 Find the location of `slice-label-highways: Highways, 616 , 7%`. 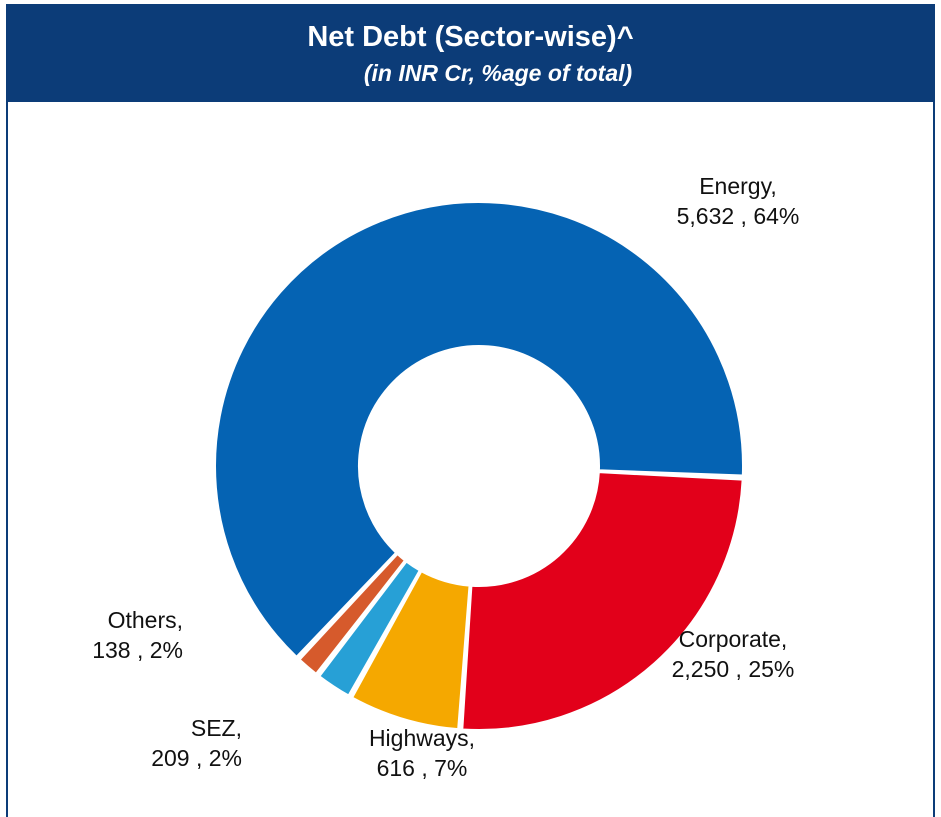

slice-label-highways: Highways, 616 , 7% is located at coordinates (422, 753).